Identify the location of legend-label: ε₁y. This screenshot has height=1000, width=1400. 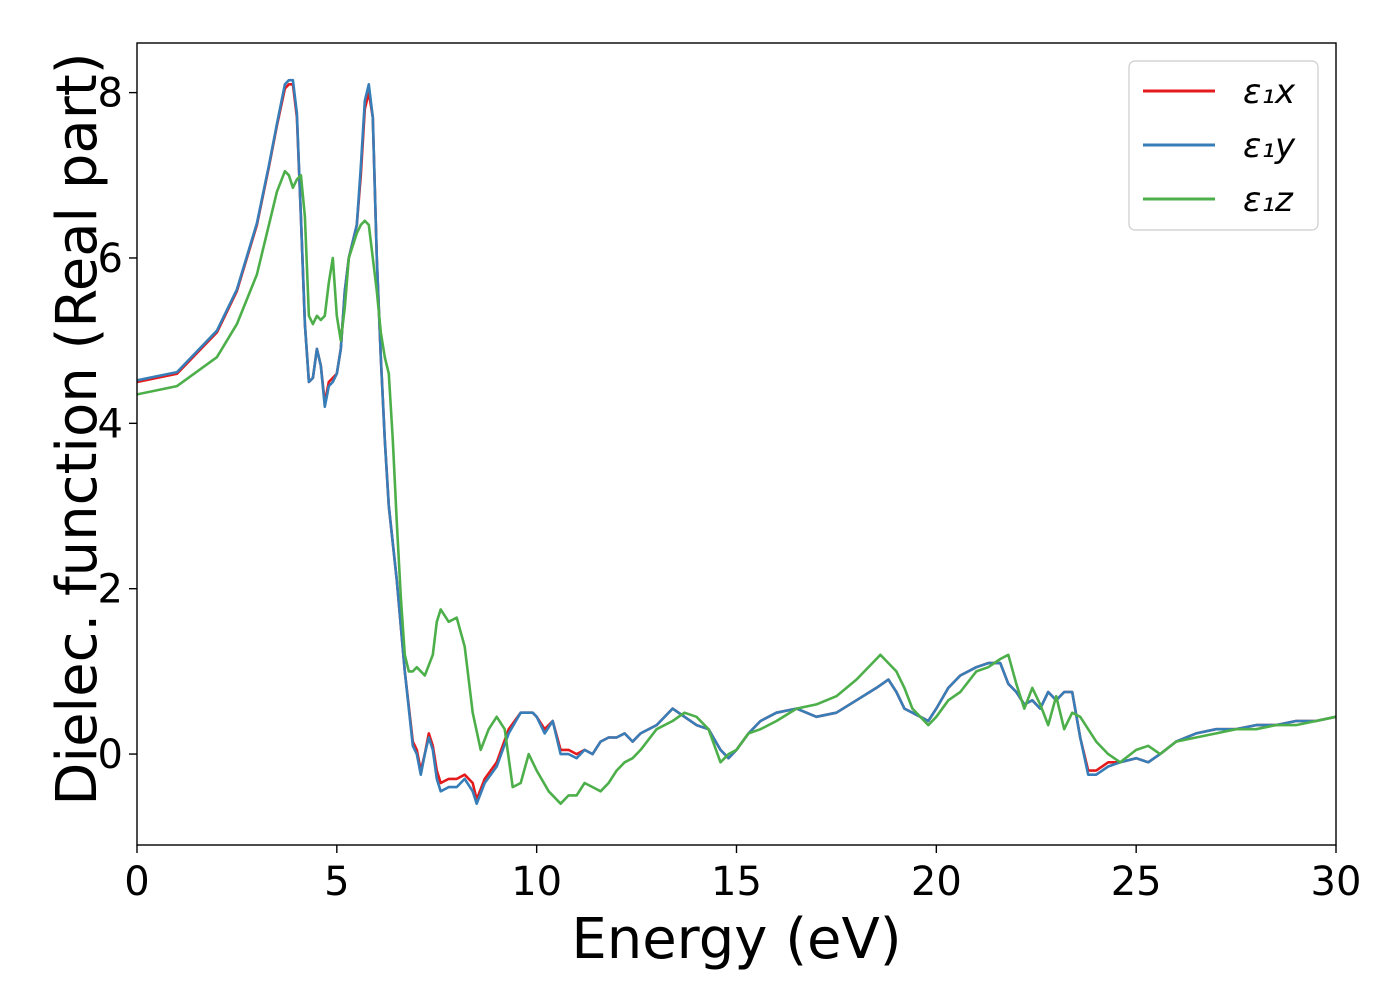
(1269, 146).